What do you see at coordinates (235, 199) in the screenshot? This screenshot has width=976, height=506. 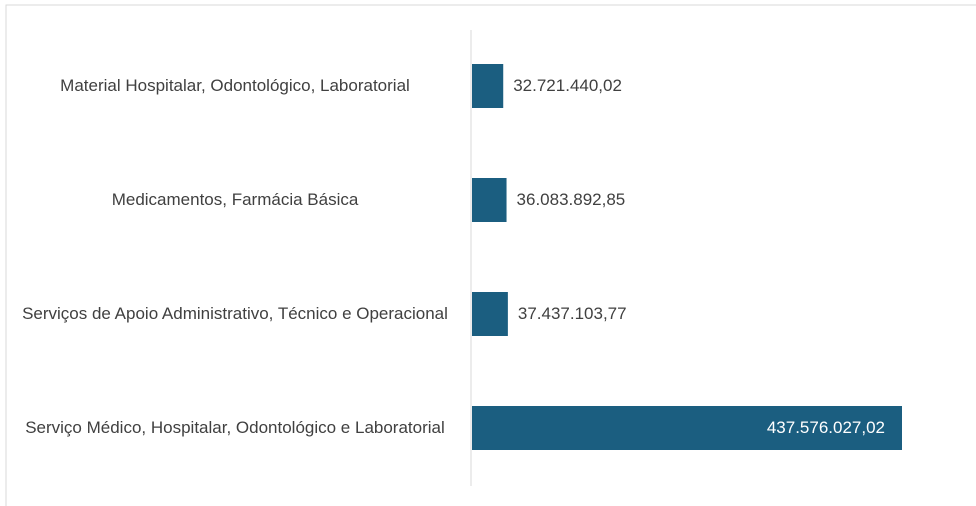 I see `category-label: Medicamentos, Farmácia Básica` at bounding box center [235, 199].